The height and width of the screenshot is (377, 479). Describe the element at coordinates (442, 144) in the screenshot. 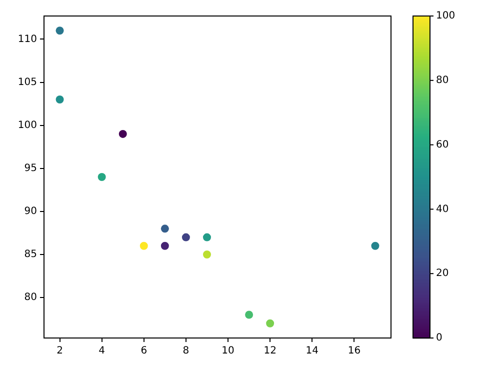

I see `color-bar-label: 60` at that location.